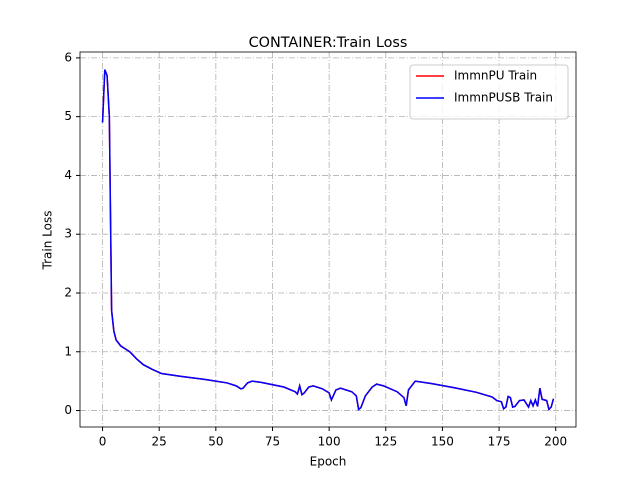  What do you see at coordinates (272, 442) in the screenshot?
I see `x-tick-label: 75` at bounding box center [272, 442].